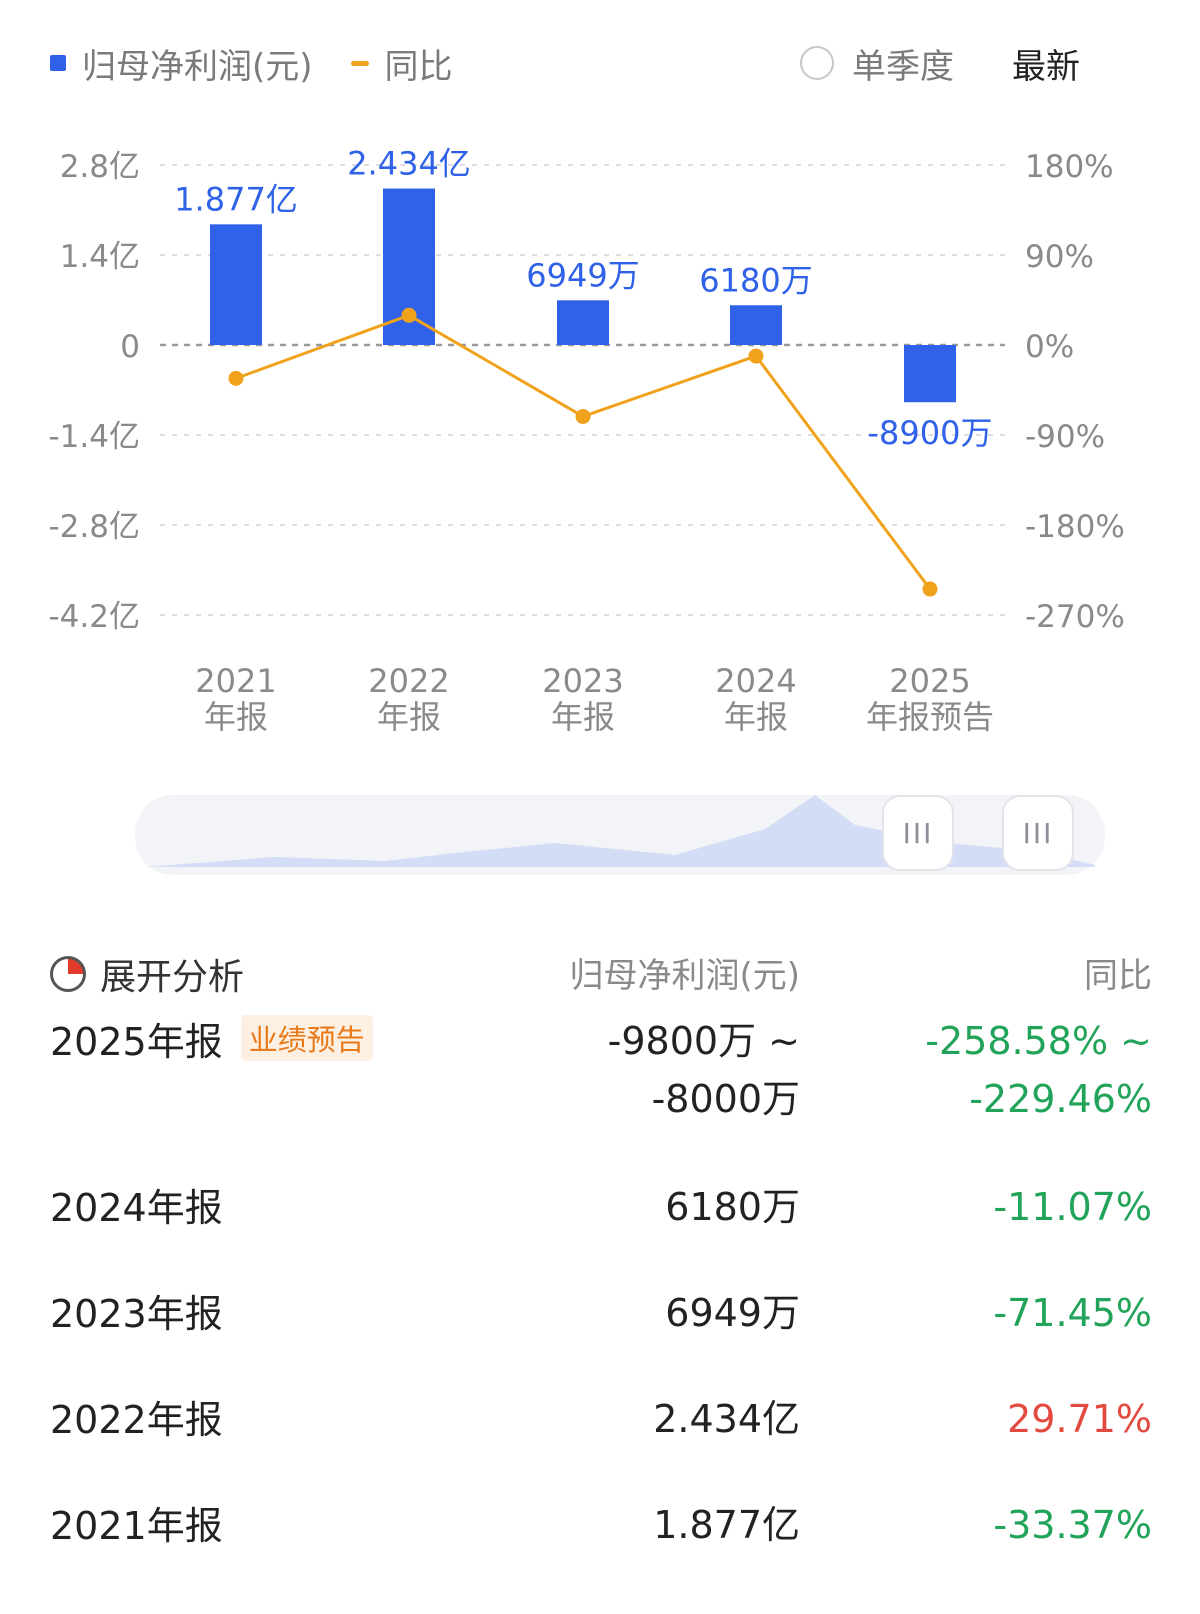  What do you see at coordinates (136, 1525) in the screenshot?
I see `row-period: 2021年报` at bounding box center [136, 1525].